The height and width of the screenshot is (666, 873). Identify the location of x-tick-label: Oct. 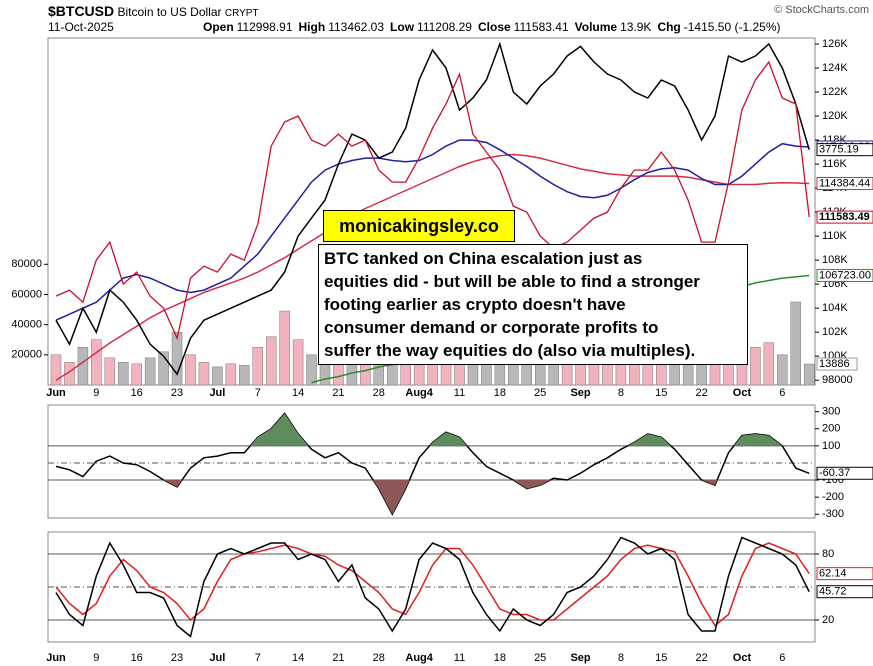
(742, 393).